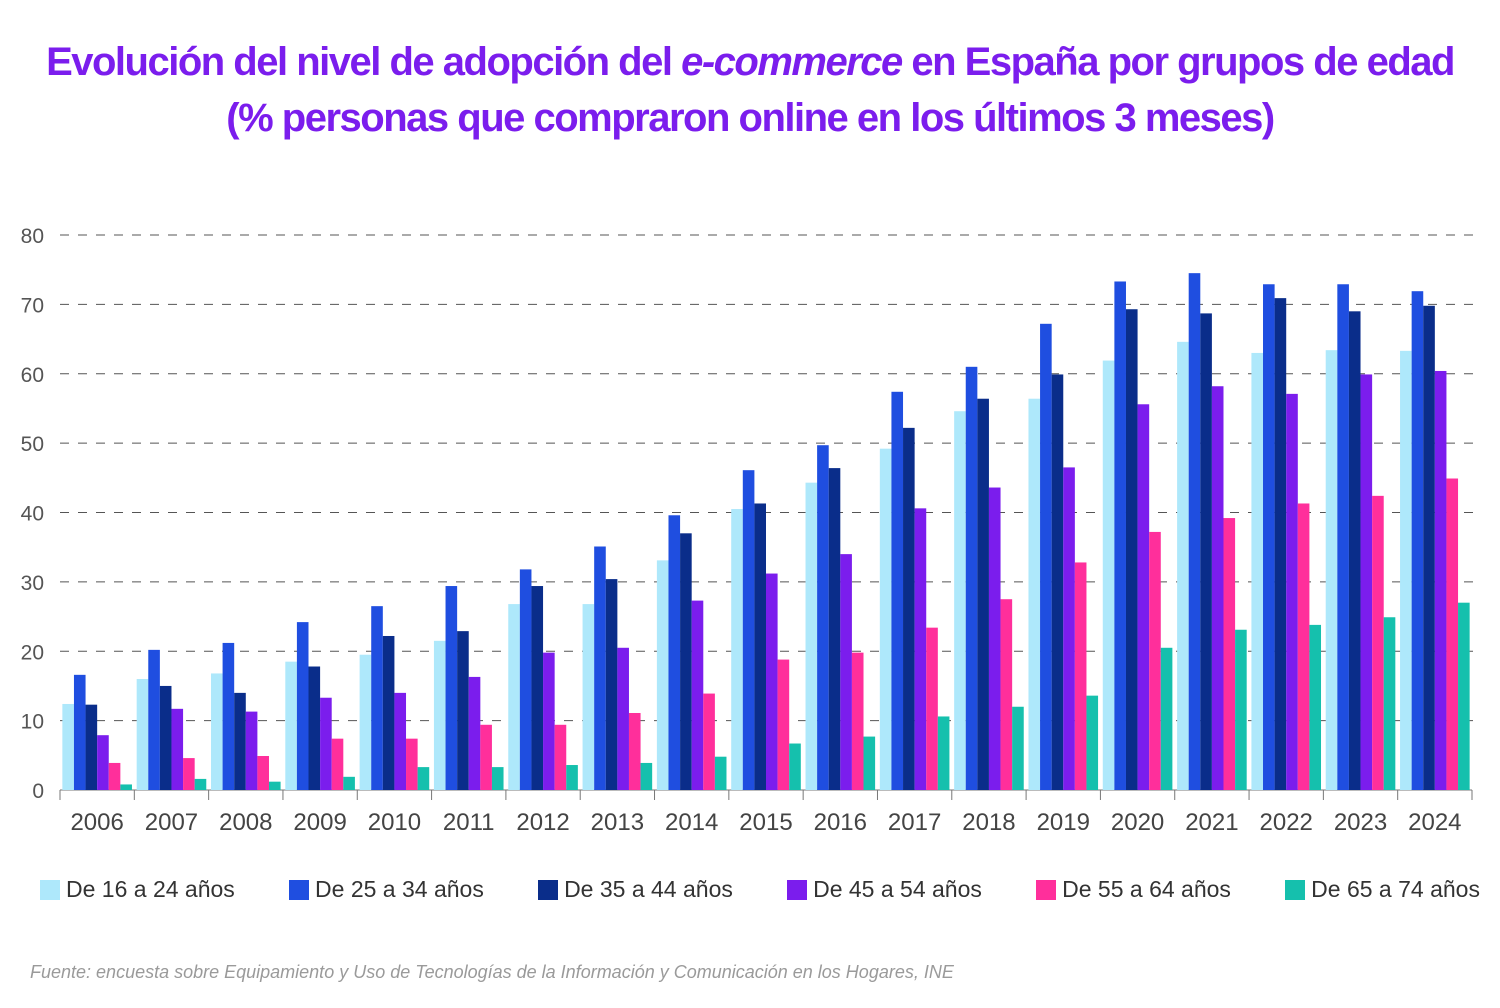 The height and width of the screenshot is (1008, 1500). Describe the element at coordinates (1211, 822) in the screenshot. I see `x-tick-label: 2021` at that location.